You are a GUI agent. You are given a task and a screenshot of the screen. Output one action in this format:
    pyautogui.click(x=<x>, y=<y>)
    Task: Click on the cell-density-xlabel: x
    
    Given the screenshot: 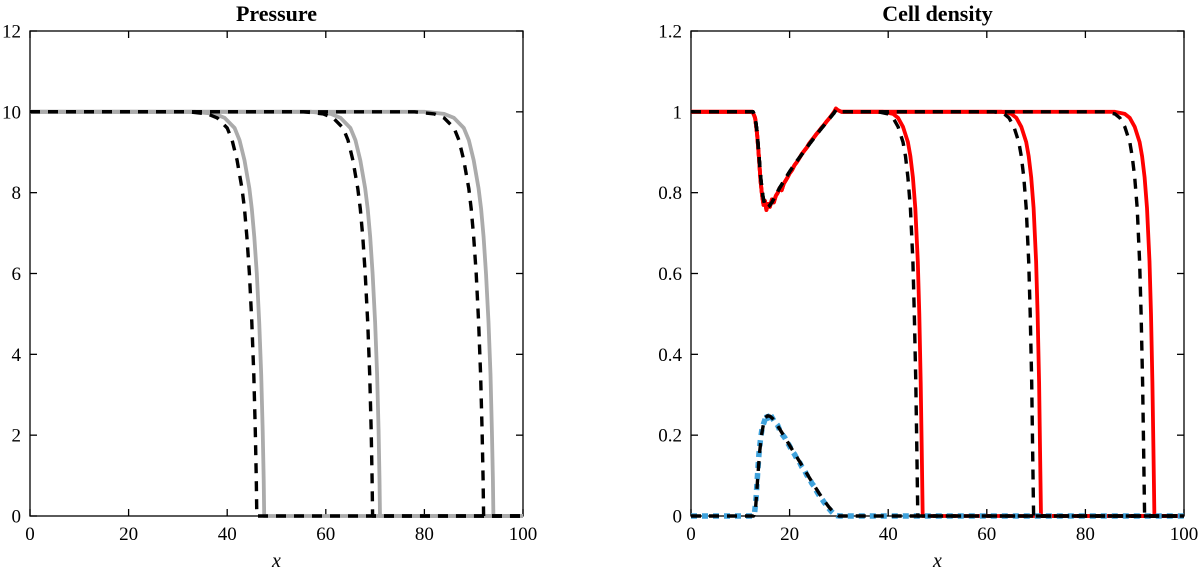 What is the action you would take?
    pyautogui.click(x=937, y=561)
    